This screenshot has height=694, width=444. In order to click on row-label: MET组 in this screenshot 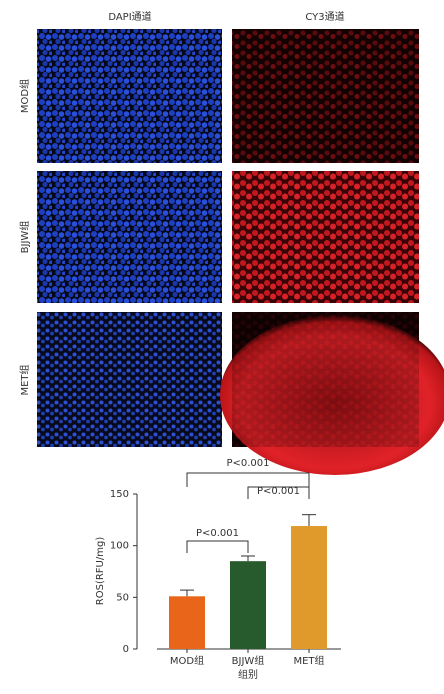, I will do `click(24, 379)`.